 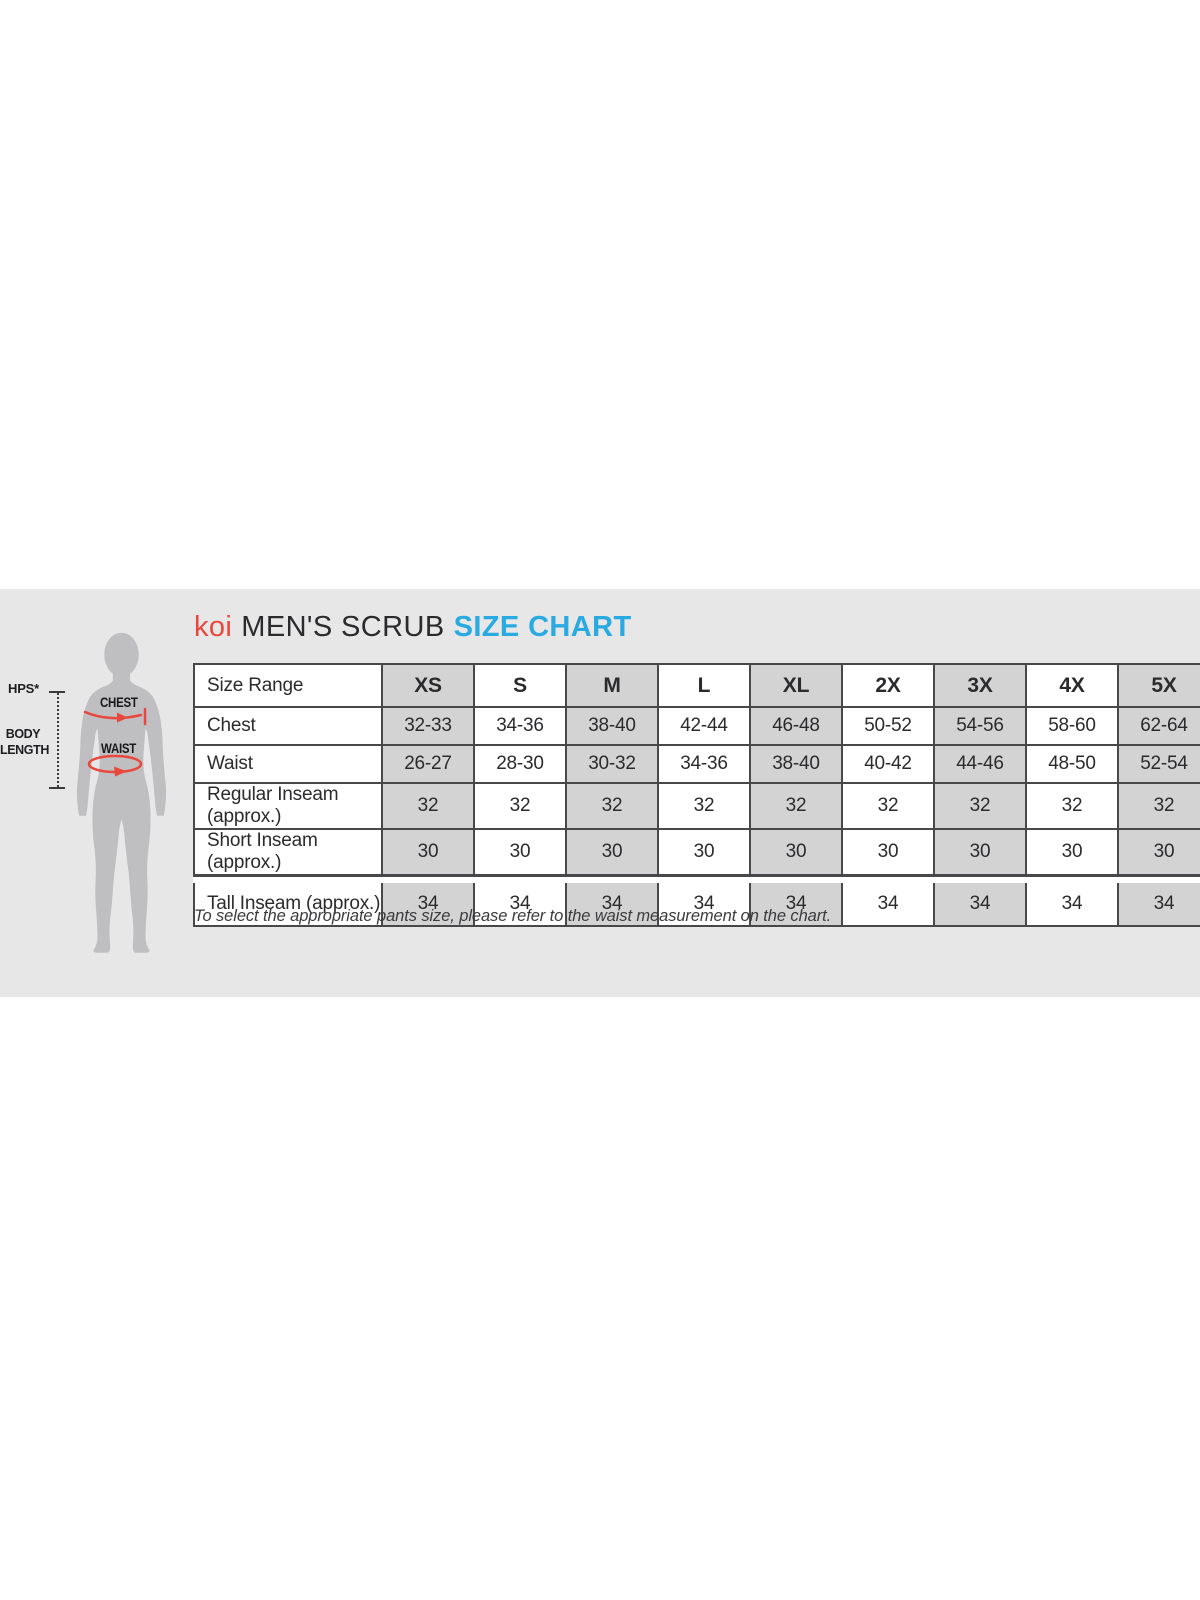 I want to click on chest-measure-arrow-icon, so click(x=115, y=717).